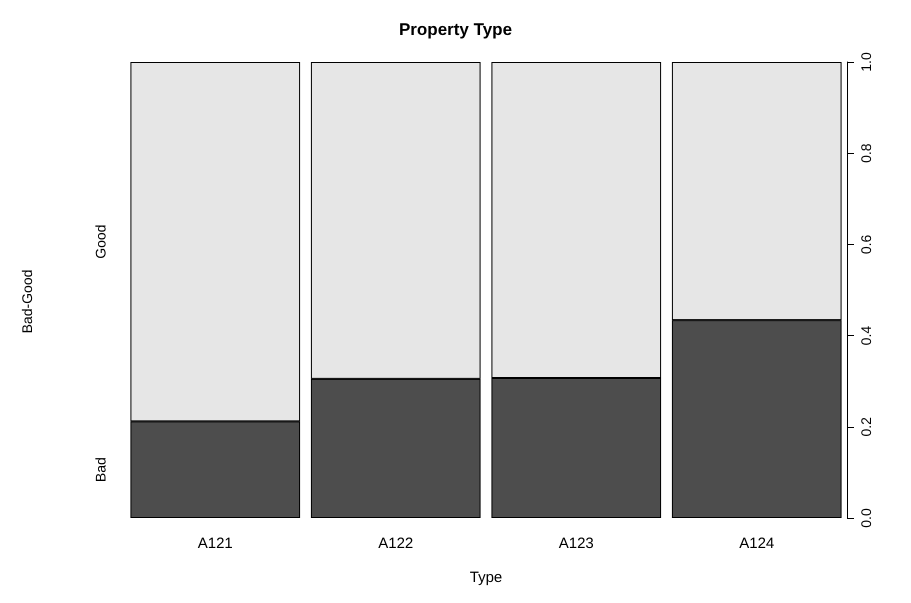 The height and width of the screenshot is (603, 911). What do you see at coordinates (866, 244) in the screenshot?
I see `y-tick-label: 0.6` at bounding box center [866, 244].